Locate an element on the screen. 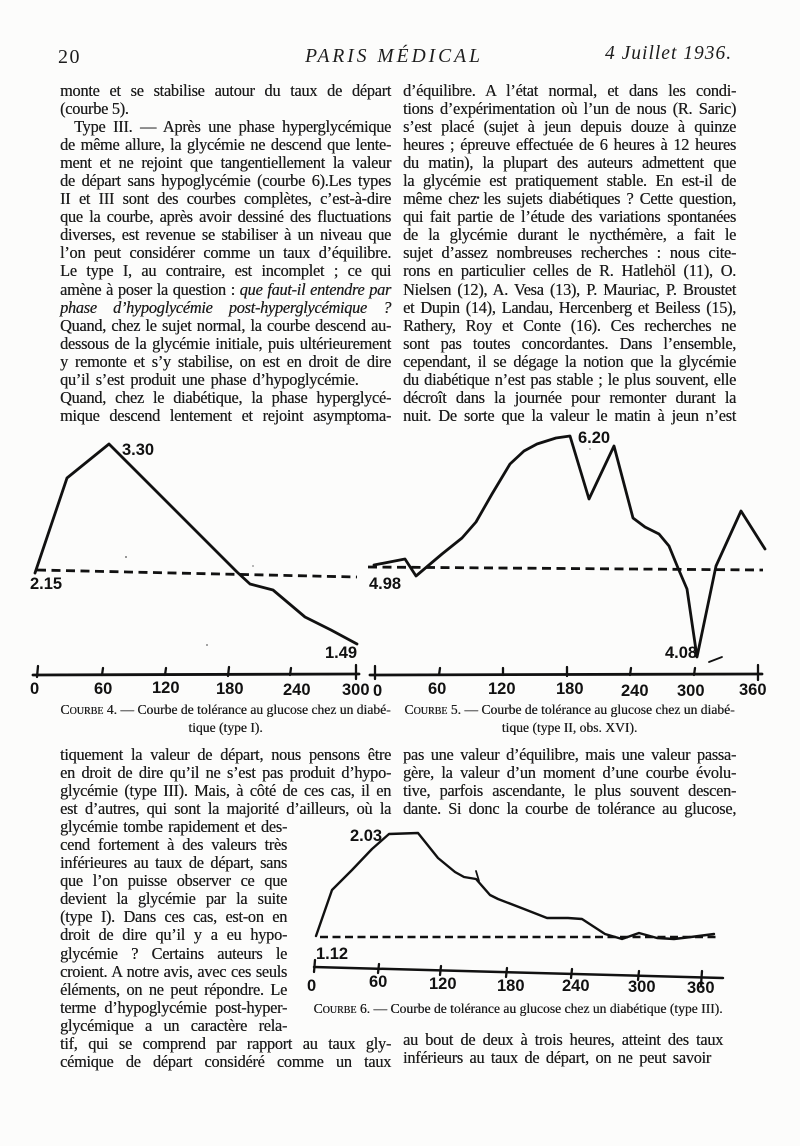 The height and width of the screenshot is (1146, 800). svg-text: 6.20 is located at coordinates (594, 438).